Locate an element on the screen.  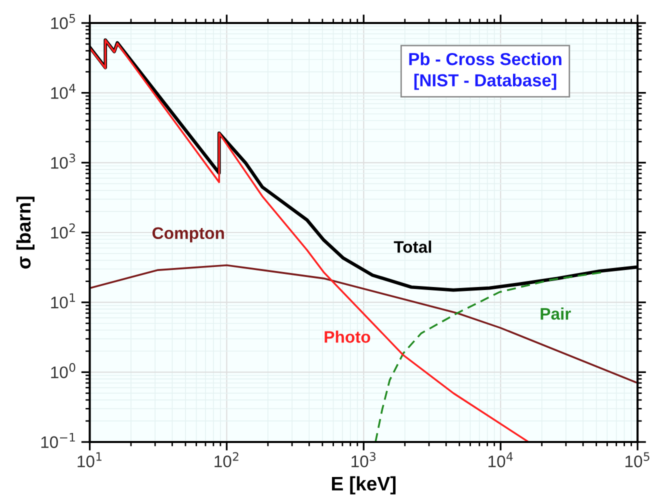
text: Pb - Cross Section [NIST - Database] is located at coordinates (485, 71).